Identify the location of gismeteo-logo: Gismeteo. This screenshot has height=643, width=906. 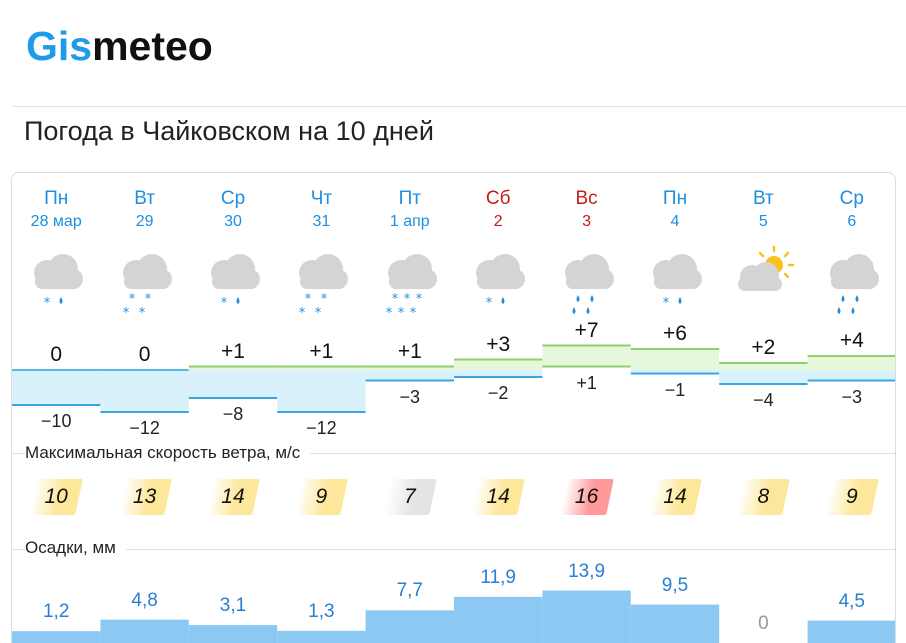
(119, 46).